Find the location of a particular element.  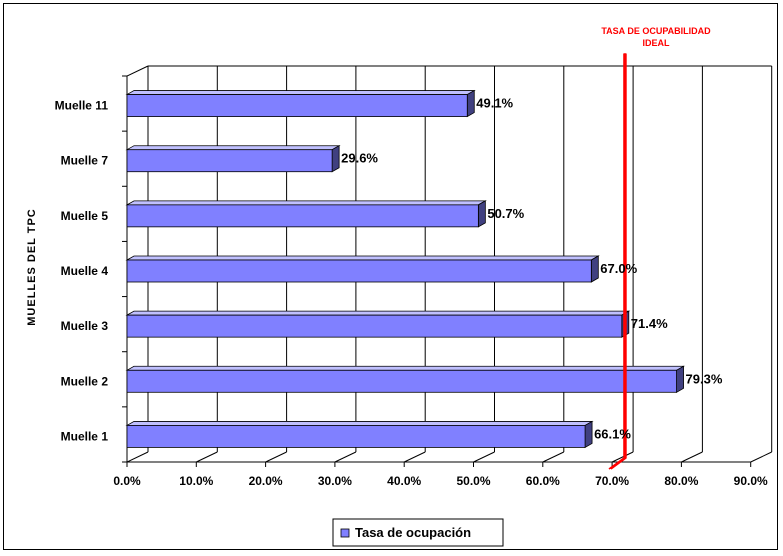

x-tick-label-3: 30.0% is located at coordinates (335, 481).